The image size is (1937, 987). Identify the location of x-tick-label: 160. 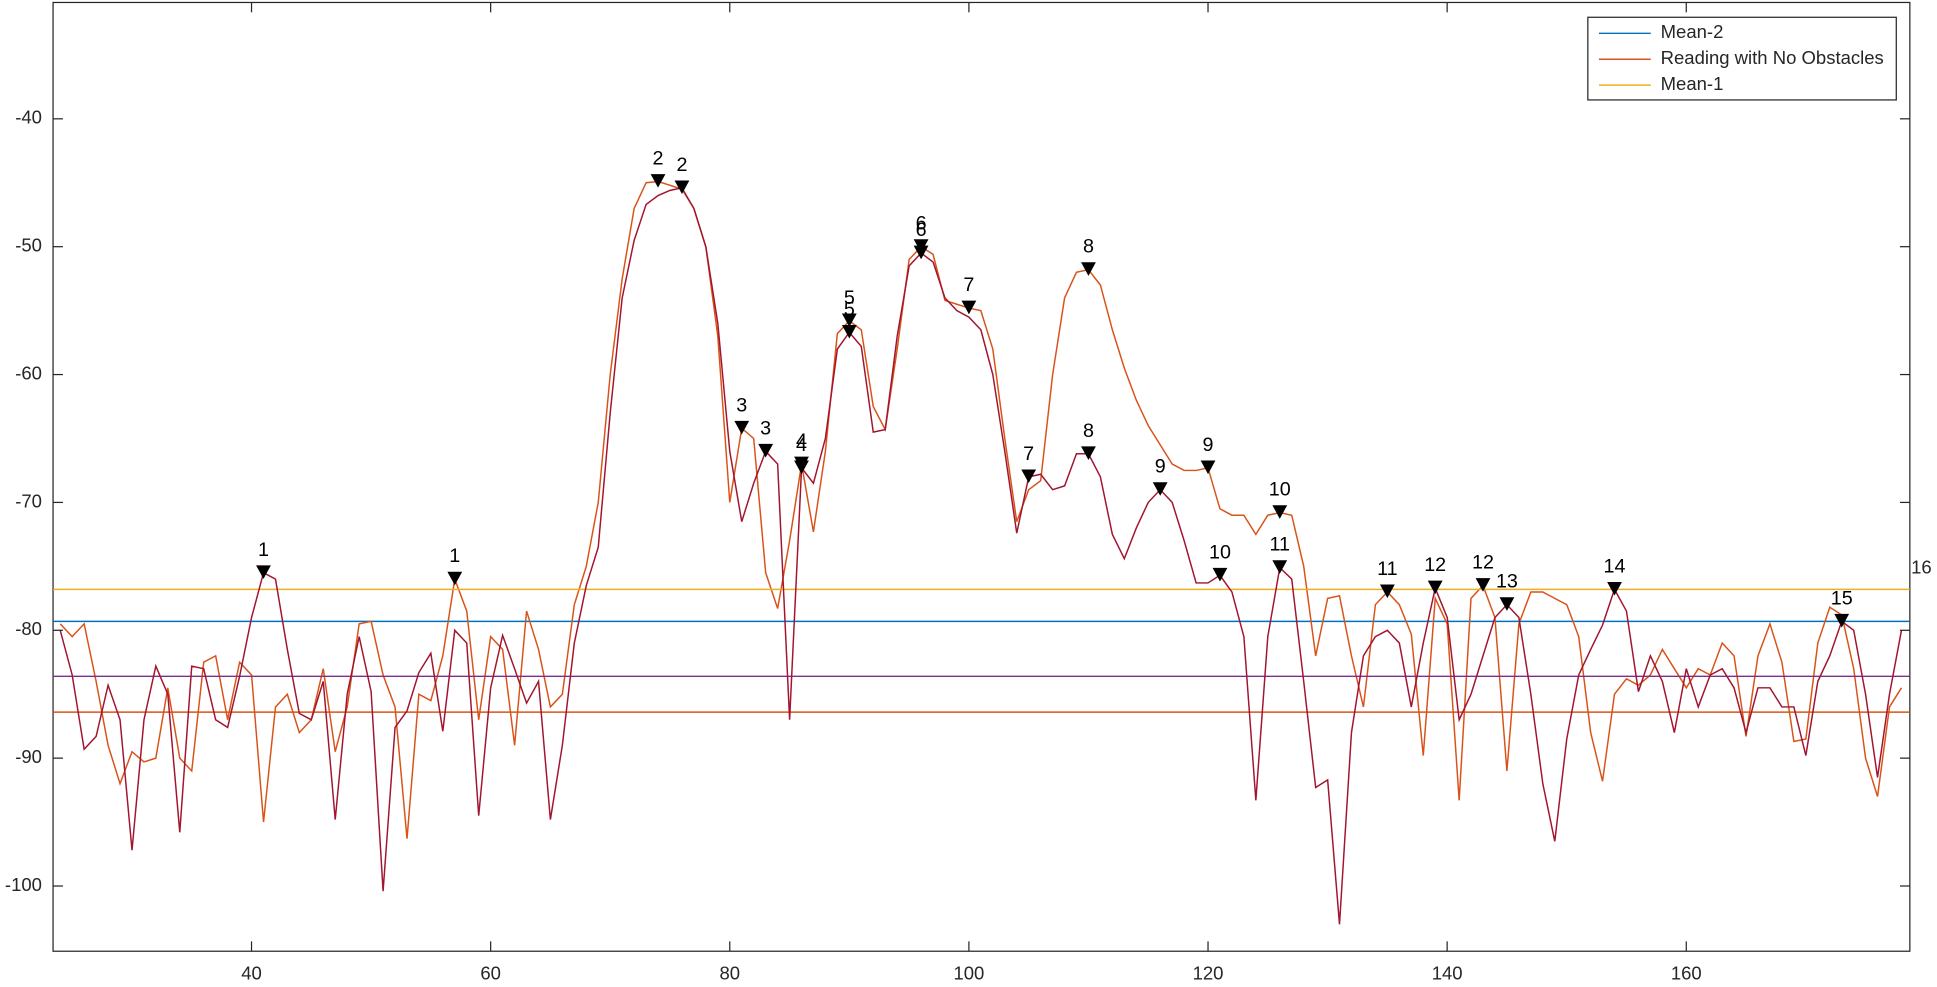
(1686, 973).